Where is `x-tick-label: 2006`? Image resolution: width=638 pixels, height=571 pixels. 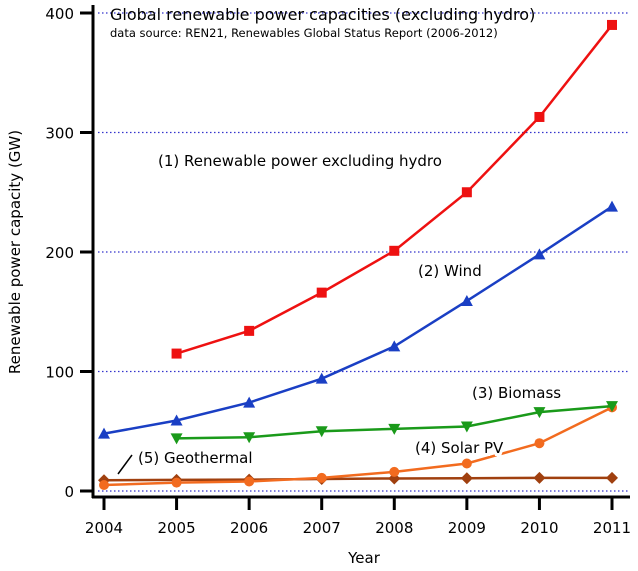 x-tick-label: 2006 is located at coordinates (249, 528).